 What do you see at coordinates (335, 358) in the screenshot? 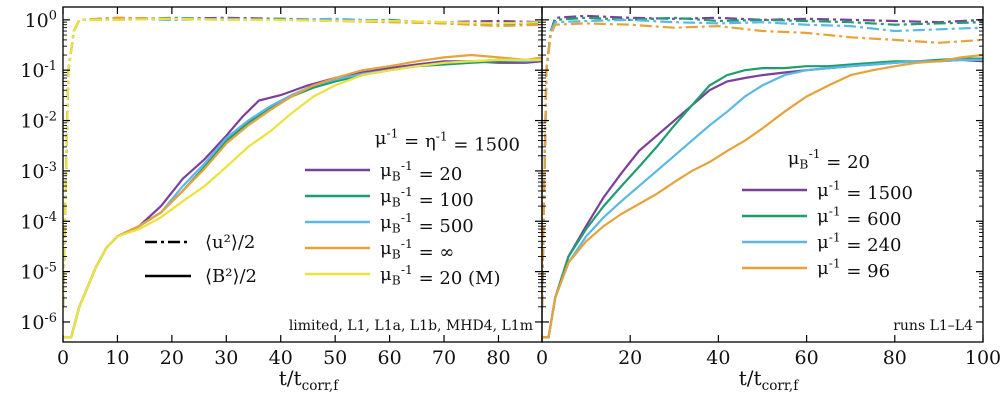
I see `x-tick-label: 50` at bounding box center [335, 358].